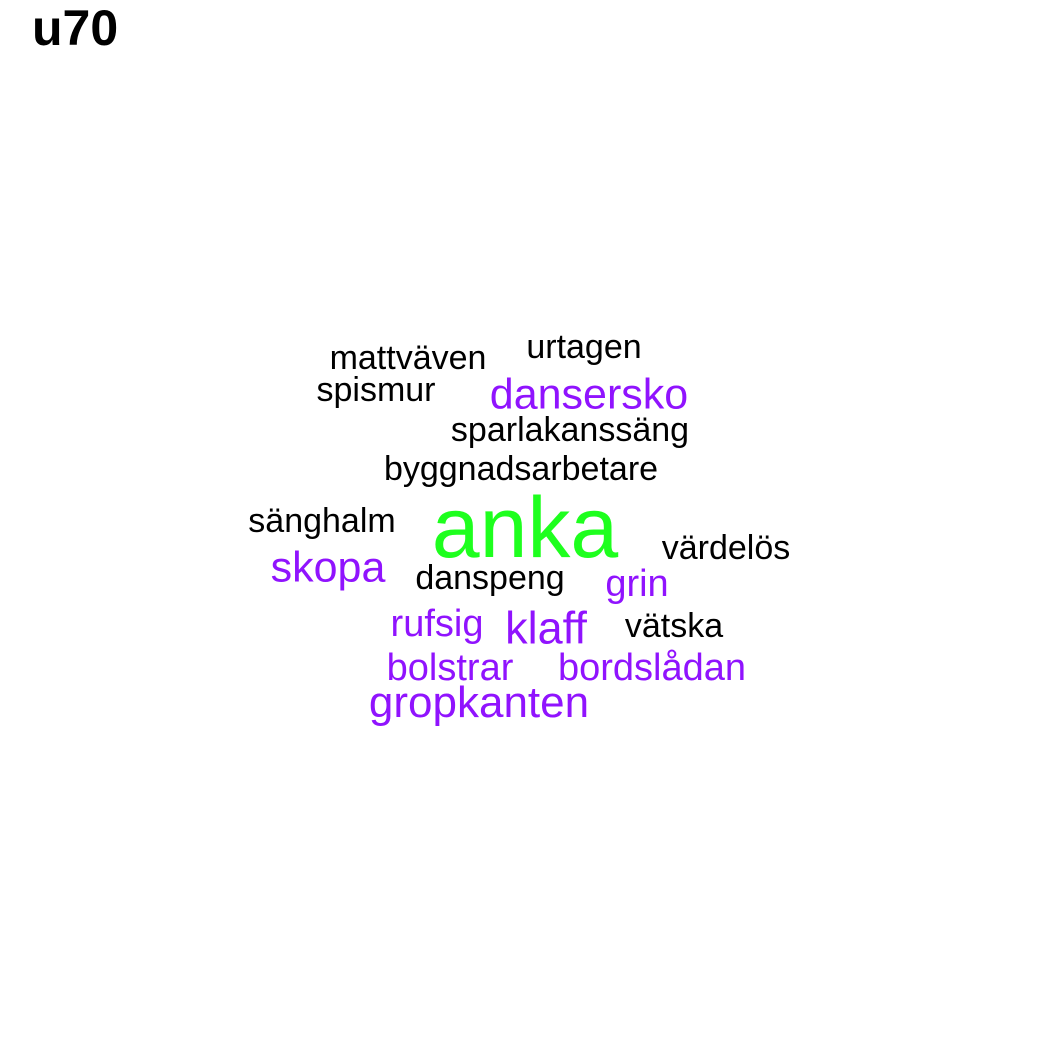 The image size is (1050, 1050). I want to click on word-anka: anka, so click(525, 528).